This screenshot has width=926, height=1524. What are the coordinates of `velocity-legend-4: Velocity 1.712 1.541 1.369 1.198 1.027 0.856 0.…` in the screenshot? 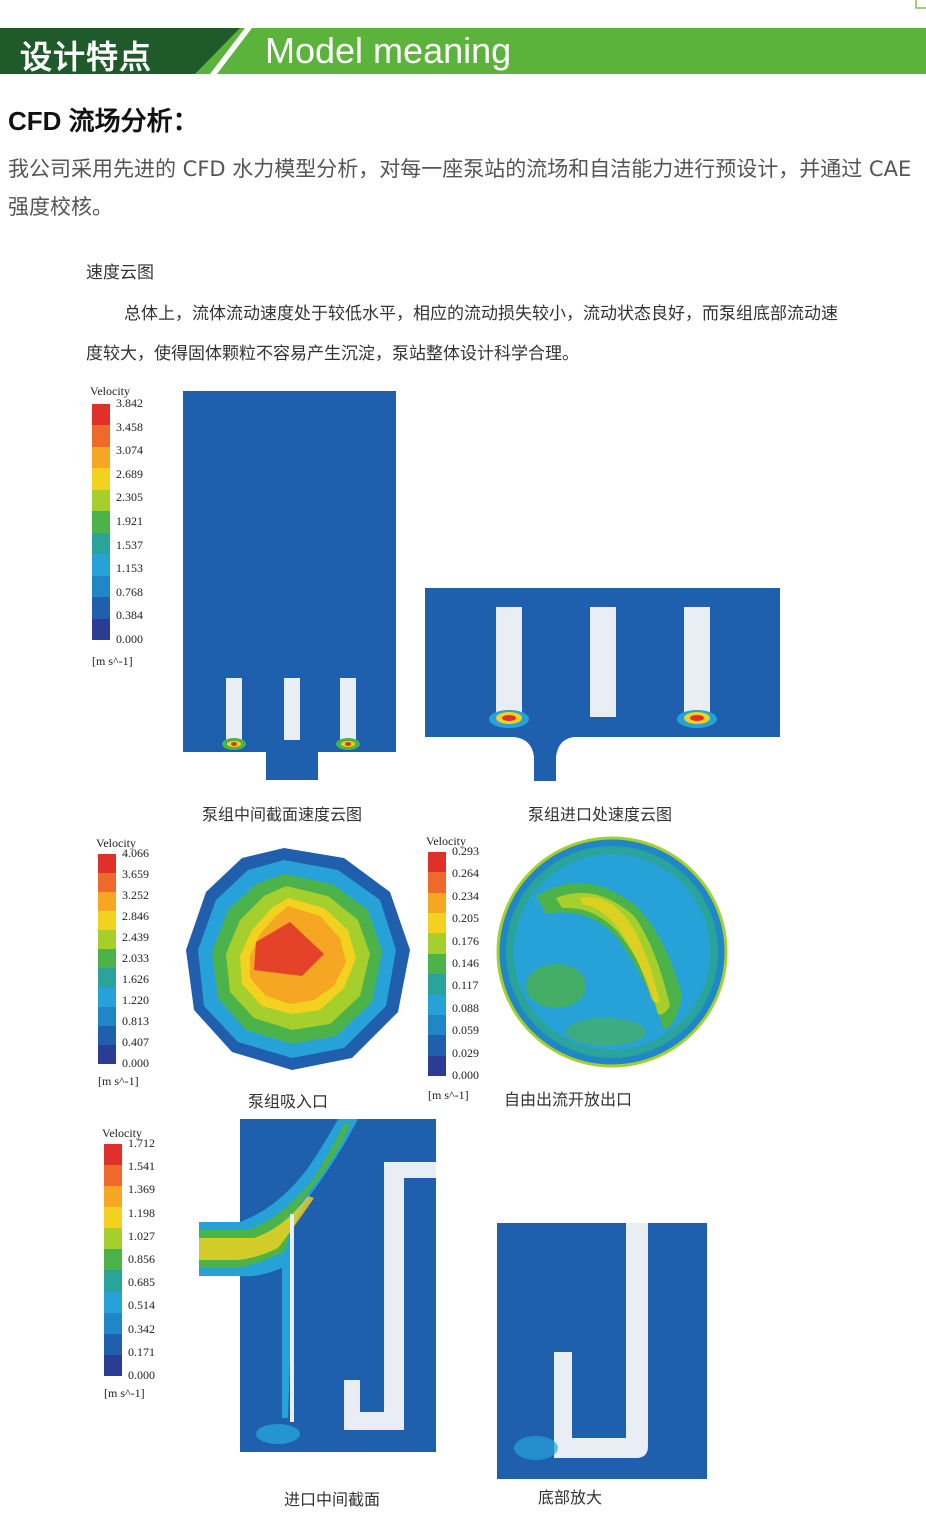 It's located at (137, 1266).